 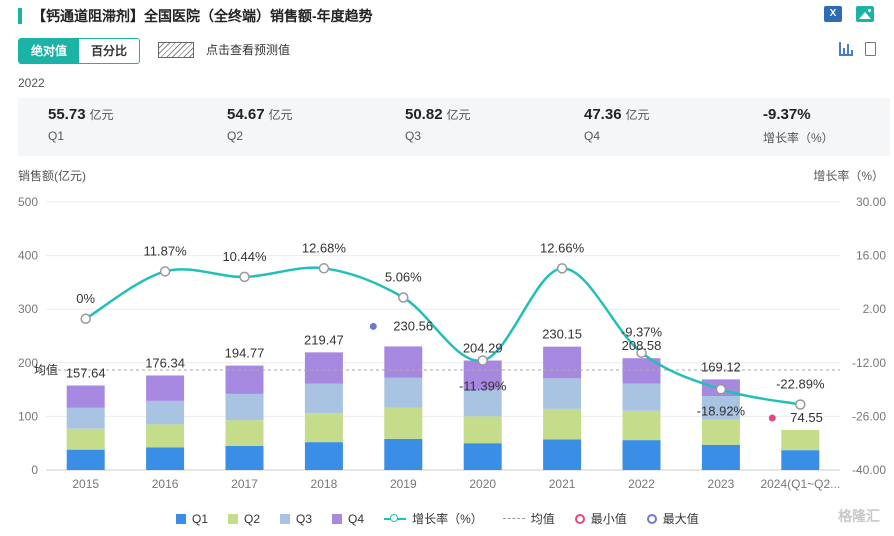 What do you see at coordinates (798, 138) in the screenshot?
I see `summary-label: 增长率（%）` at bounding box center [798, 138].